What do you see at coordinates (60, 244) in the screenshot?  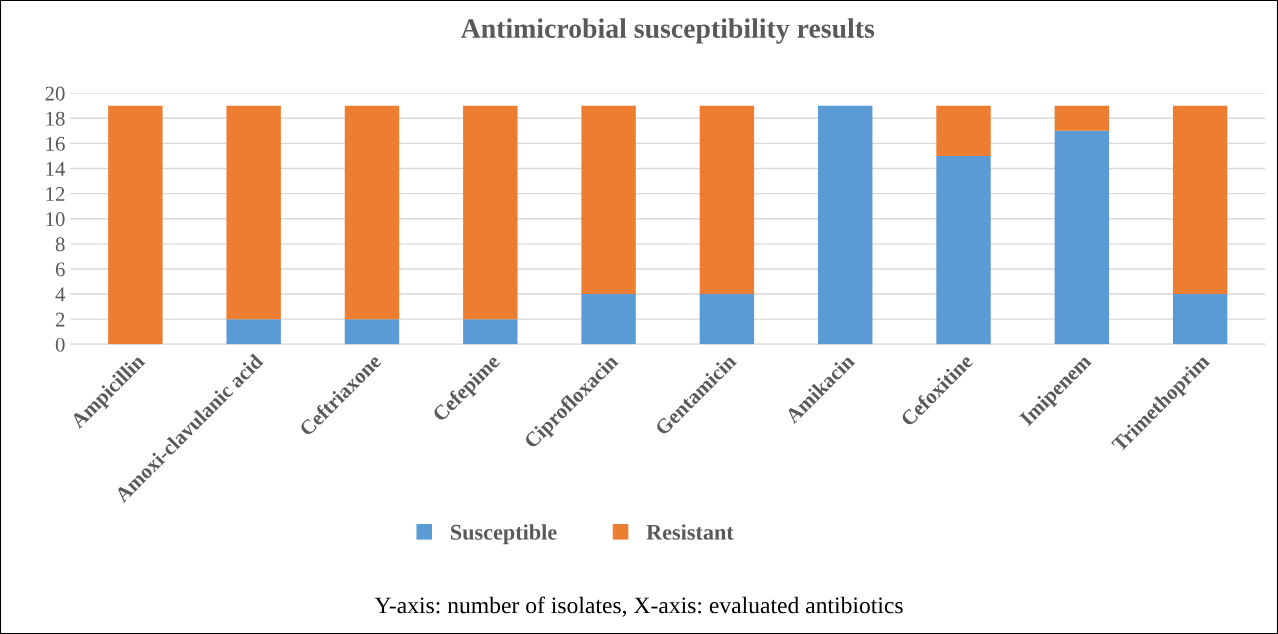 I see `y-tick-label: 8` at bounding box center [60, 244].